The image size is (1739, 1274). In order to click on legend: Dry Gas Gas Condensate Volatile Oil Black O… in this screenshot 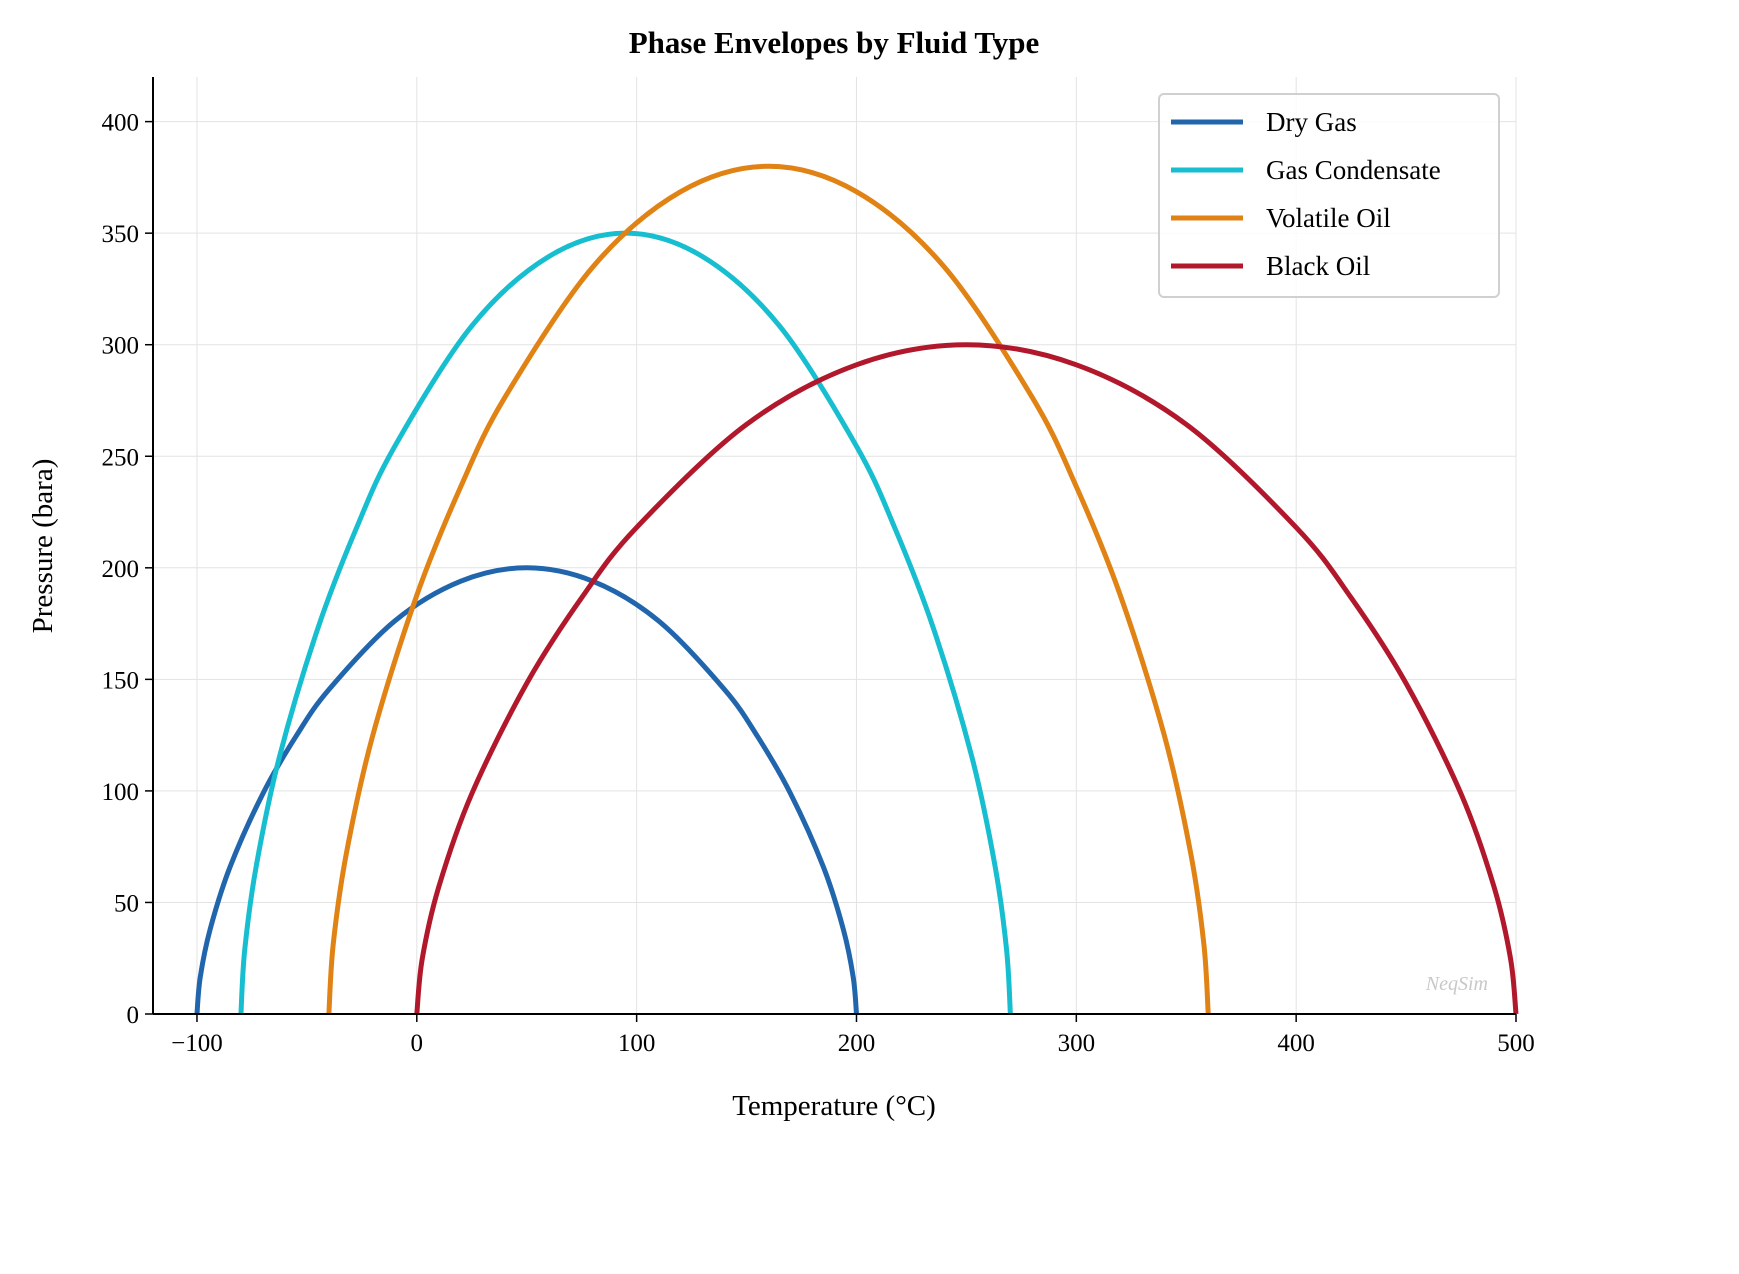, I will do `click(1329, 195)`.